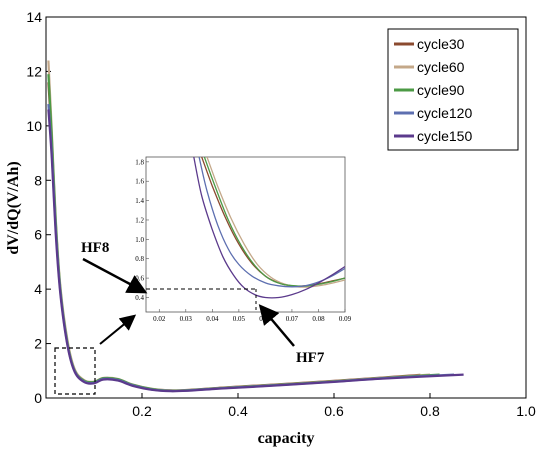 The image size is (550, 454). Describe the element at coordinates (276, 325) in the screenshot. I see `hf7-arrow` at that location.